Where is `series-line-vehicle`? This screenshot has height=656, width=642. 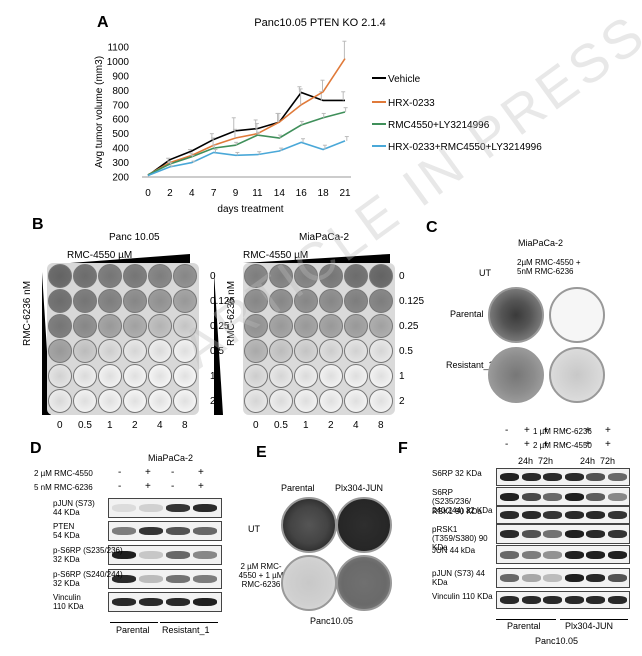 series-line-vehicle is located at coordinates (246, 134).